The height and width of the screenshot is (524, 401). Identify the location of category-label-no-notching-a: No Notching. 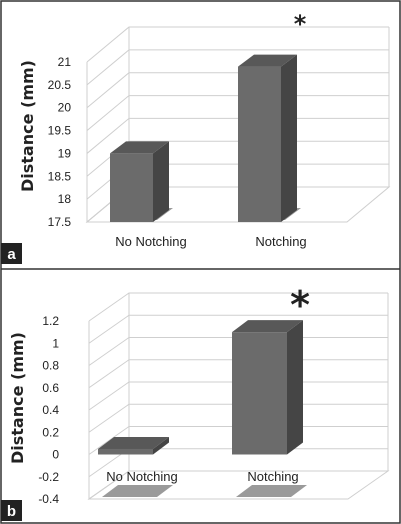
(151, 241).